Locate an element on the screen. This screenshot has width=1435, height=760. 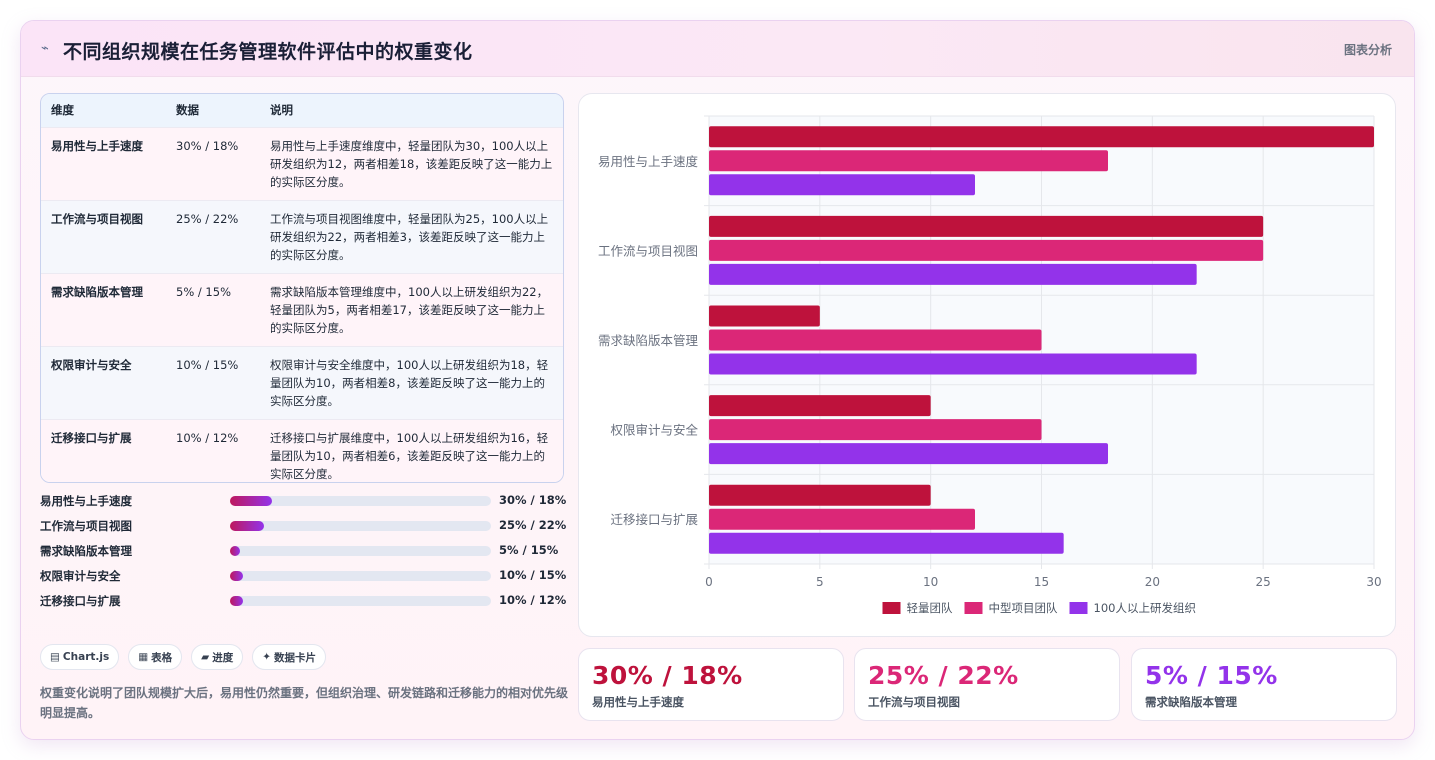
y-category-label: 需求缺陷版本管理 is located at coordinates (648, 340).